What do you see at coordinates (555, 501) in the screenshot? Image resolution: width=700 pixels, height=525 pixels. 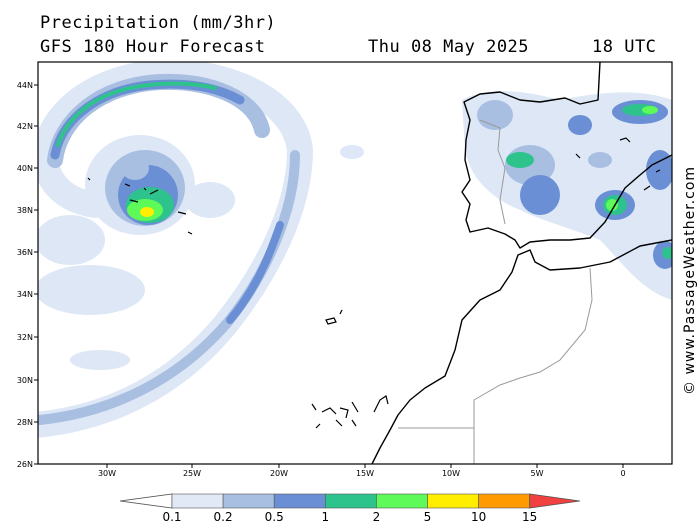 I see `legend-arrow-right` at bounding box center [555, 501].